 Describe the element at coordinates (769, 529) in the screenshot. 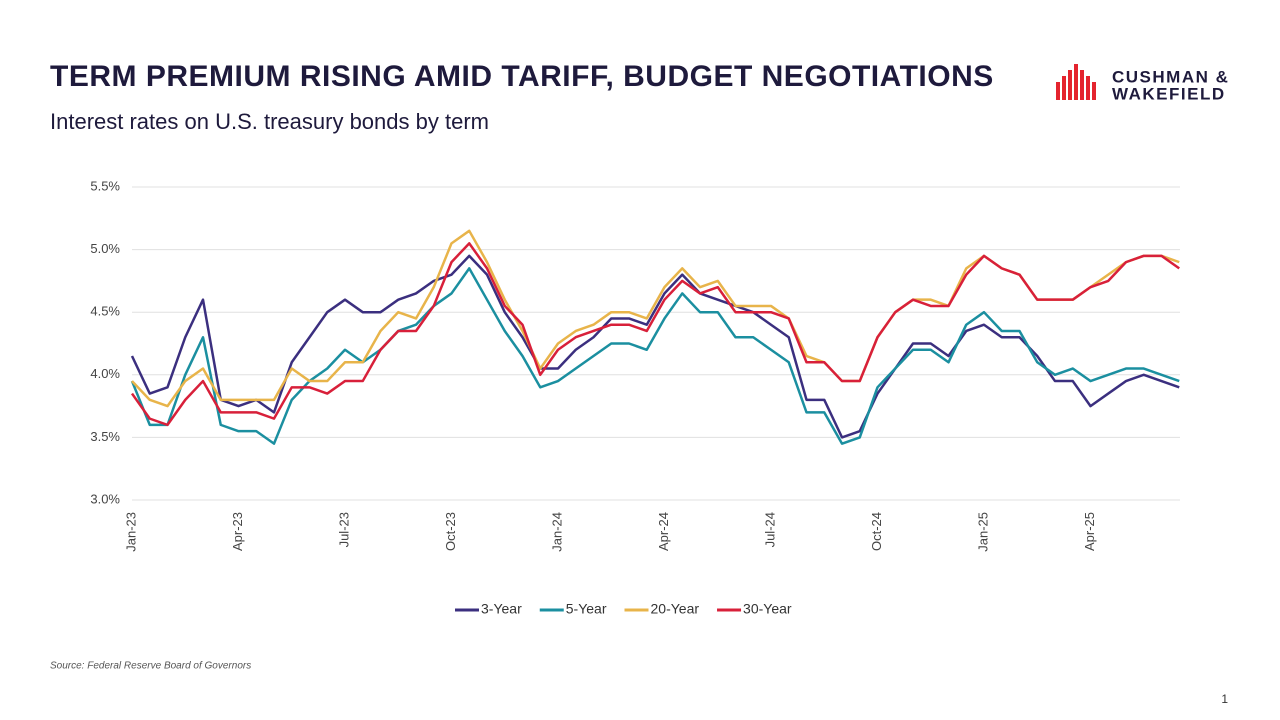

I see `x-tick-label: Jul-24` at that location.